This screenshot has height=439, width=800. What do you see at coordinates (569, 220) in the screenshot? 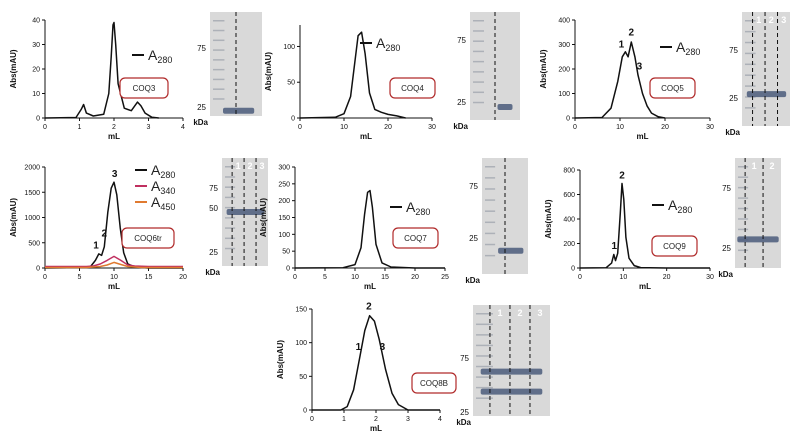
I see `y-tick-label: 400` at bounding box center [569, 220].